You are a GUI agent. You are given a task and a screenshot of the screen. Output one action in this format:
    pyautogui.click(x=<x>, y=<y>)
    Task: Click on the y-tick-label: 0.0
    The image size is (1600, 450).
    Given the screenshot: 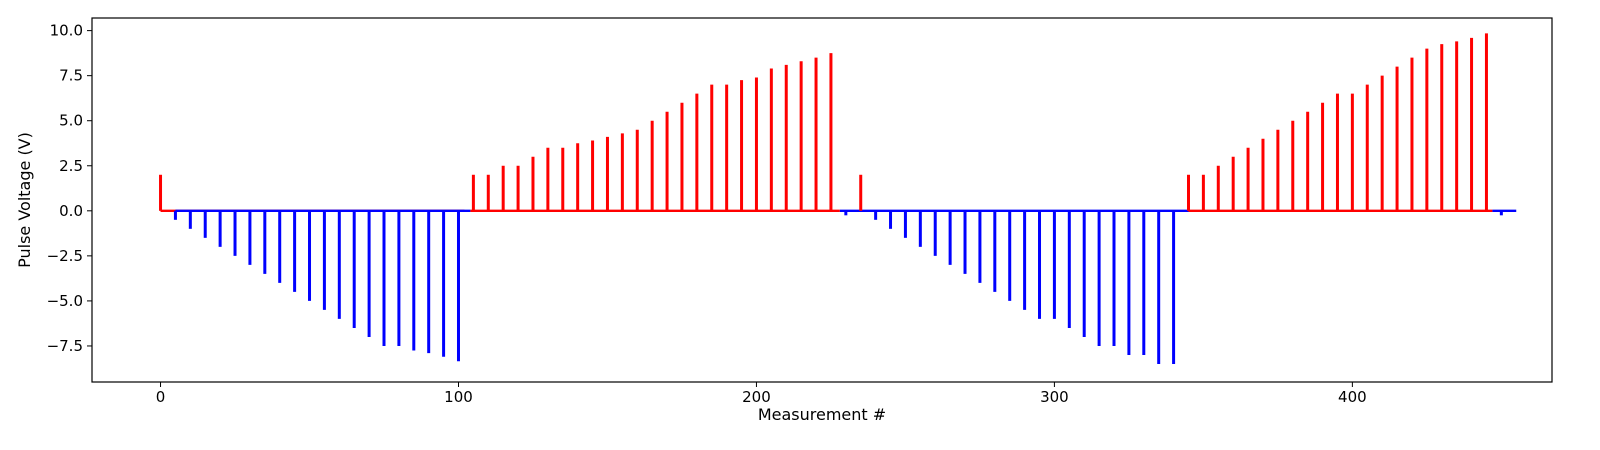 What is the action you would take?
    pyautogui.click(x=71, y=211)
    